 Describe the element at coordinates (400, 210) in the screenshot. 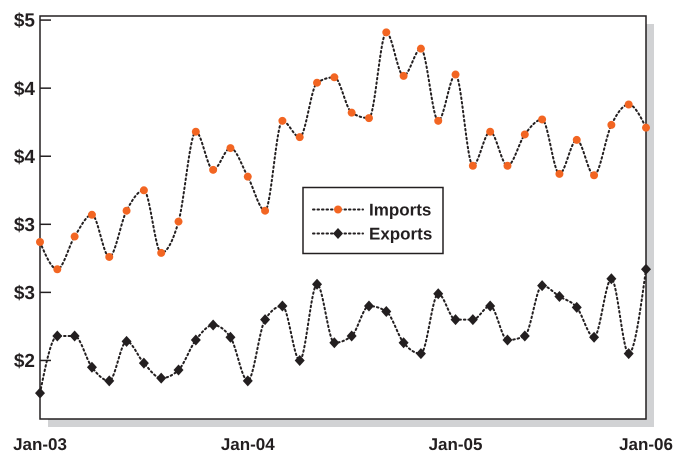

I see `legend-label: Imports` at that location.